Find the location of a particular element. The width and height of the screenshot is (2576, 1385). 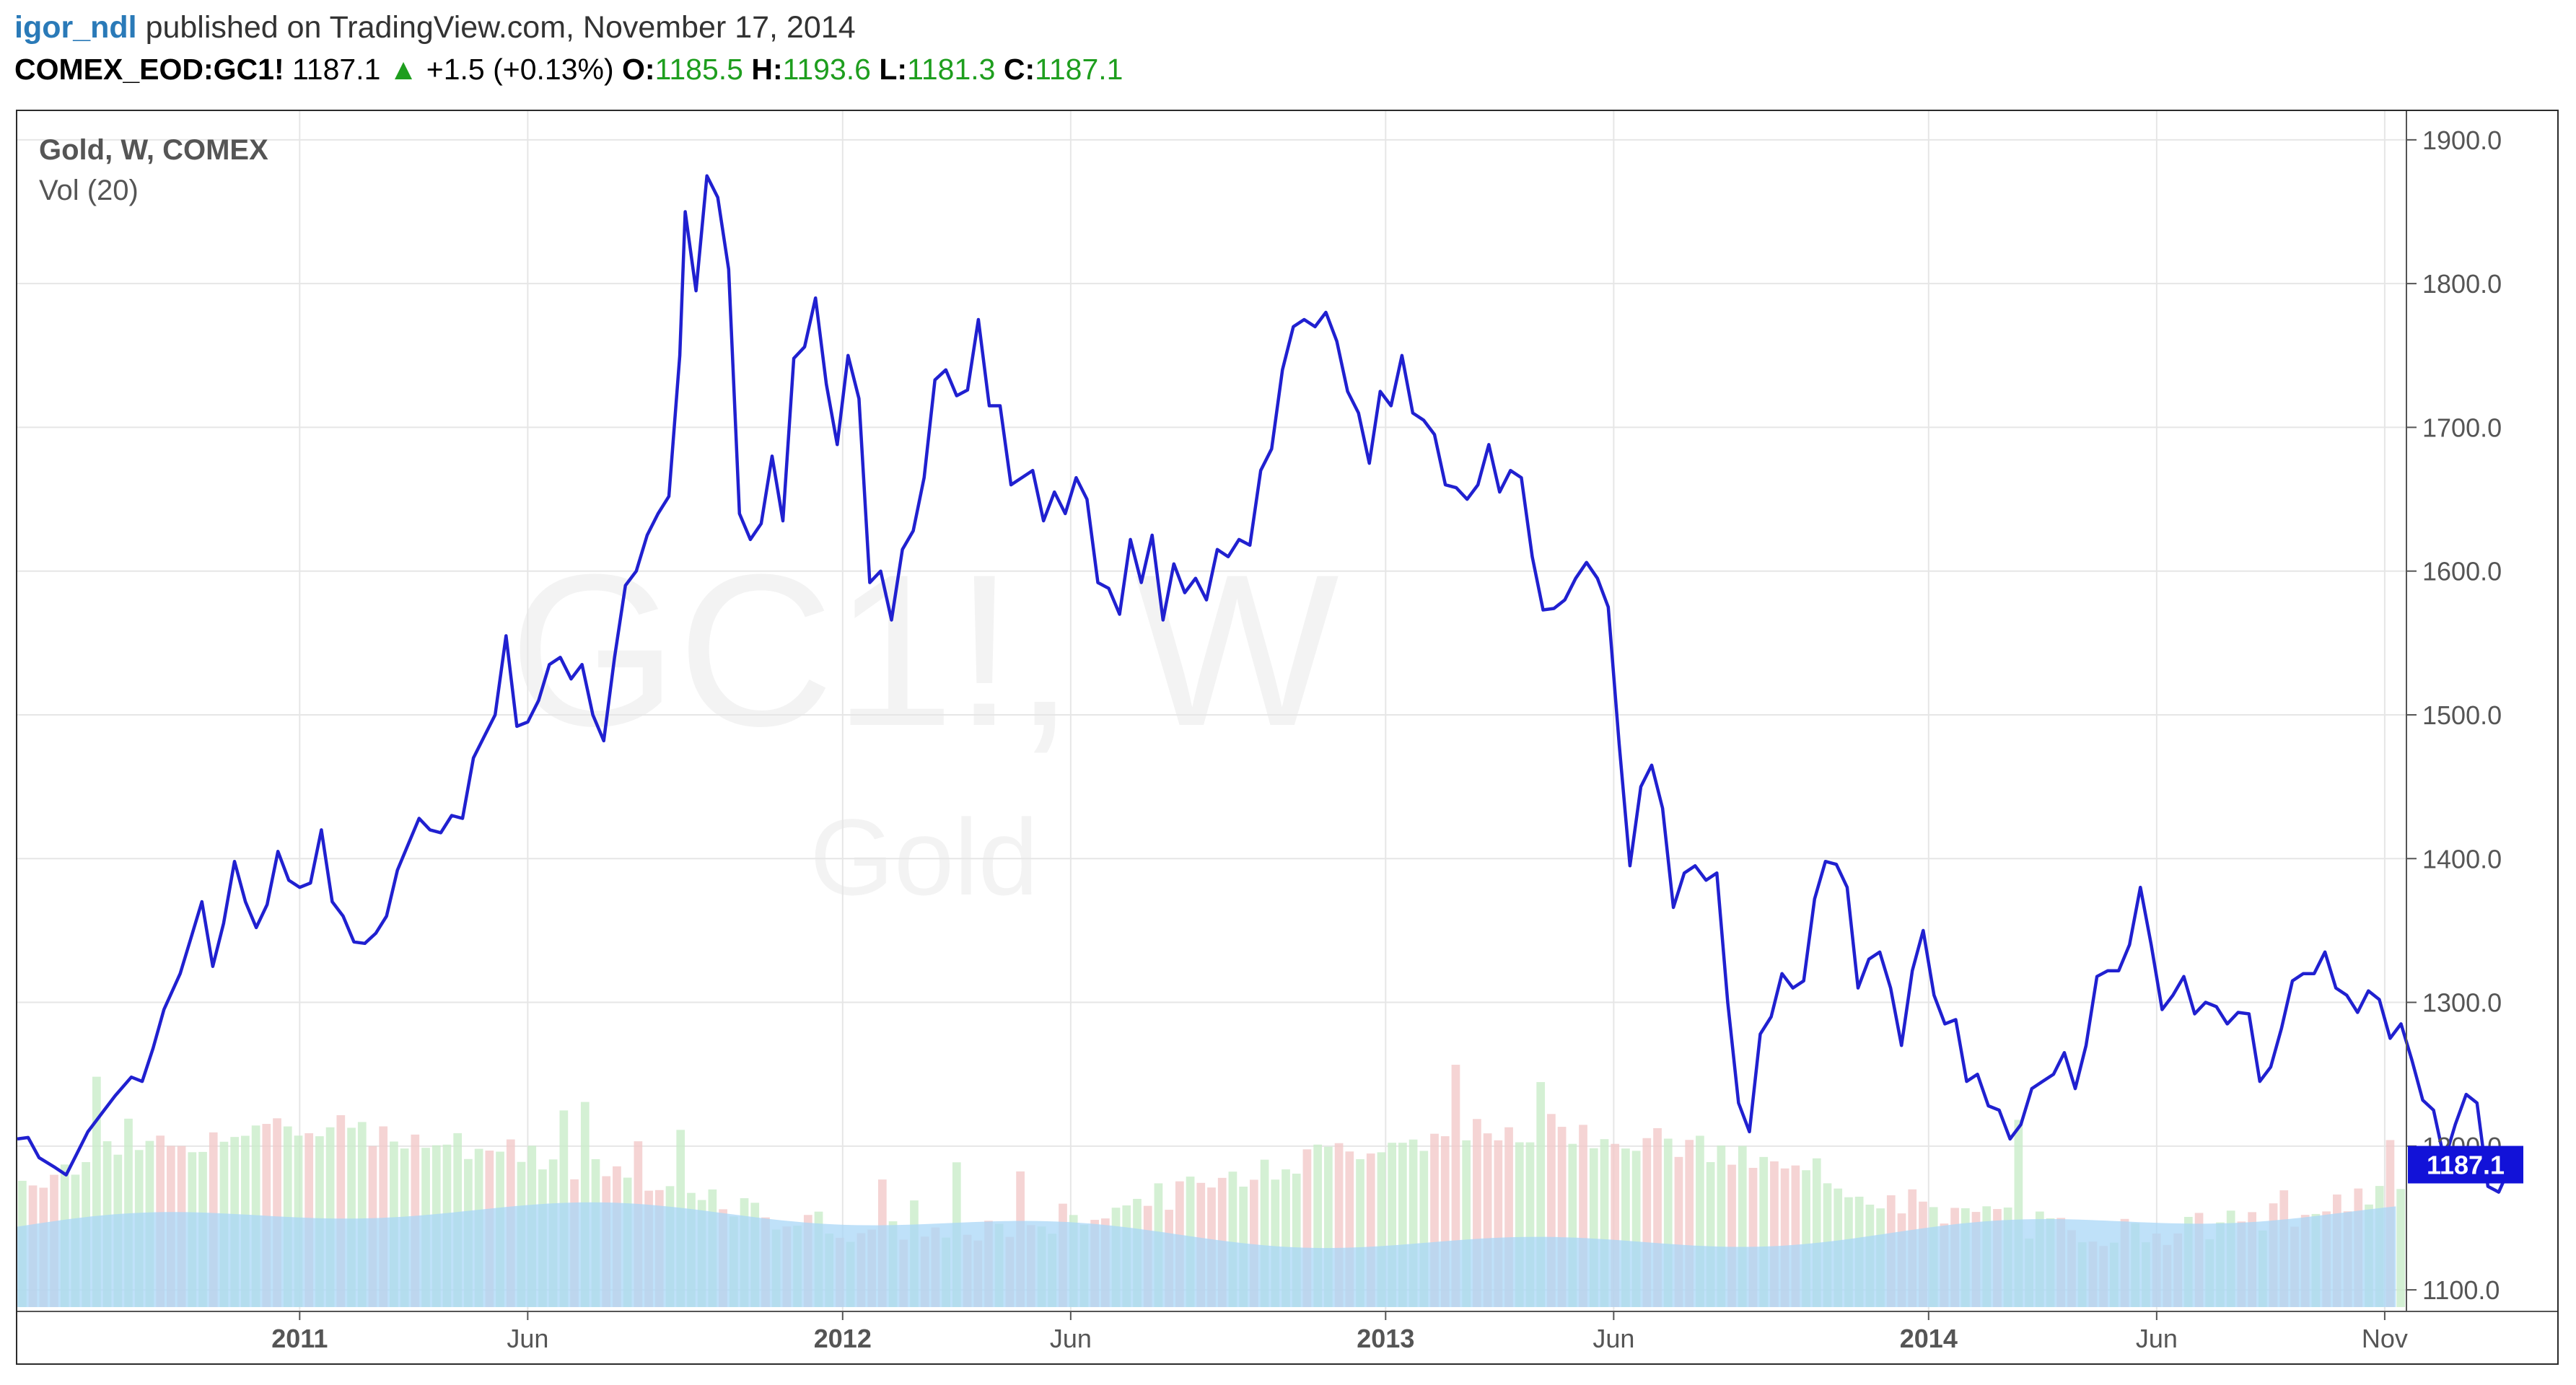

x-tick-label: 2014 is located at coordinates (1929, 1338).